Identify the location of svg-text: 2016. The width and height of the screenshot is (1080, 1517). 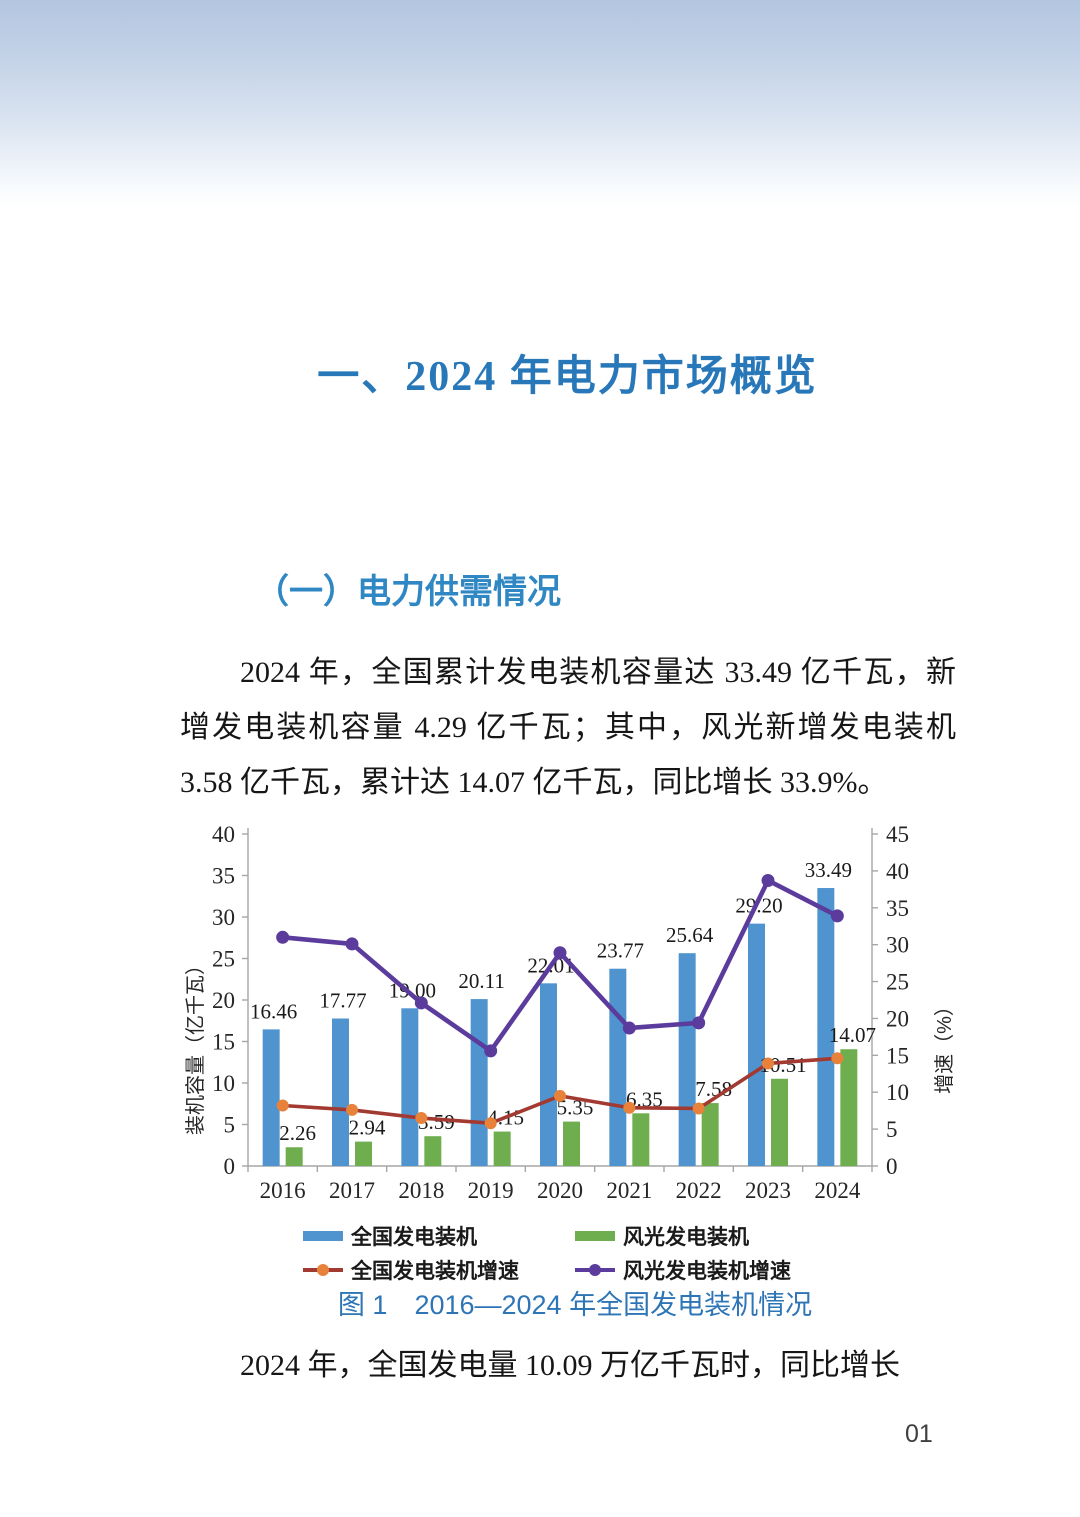
(283, 1190).